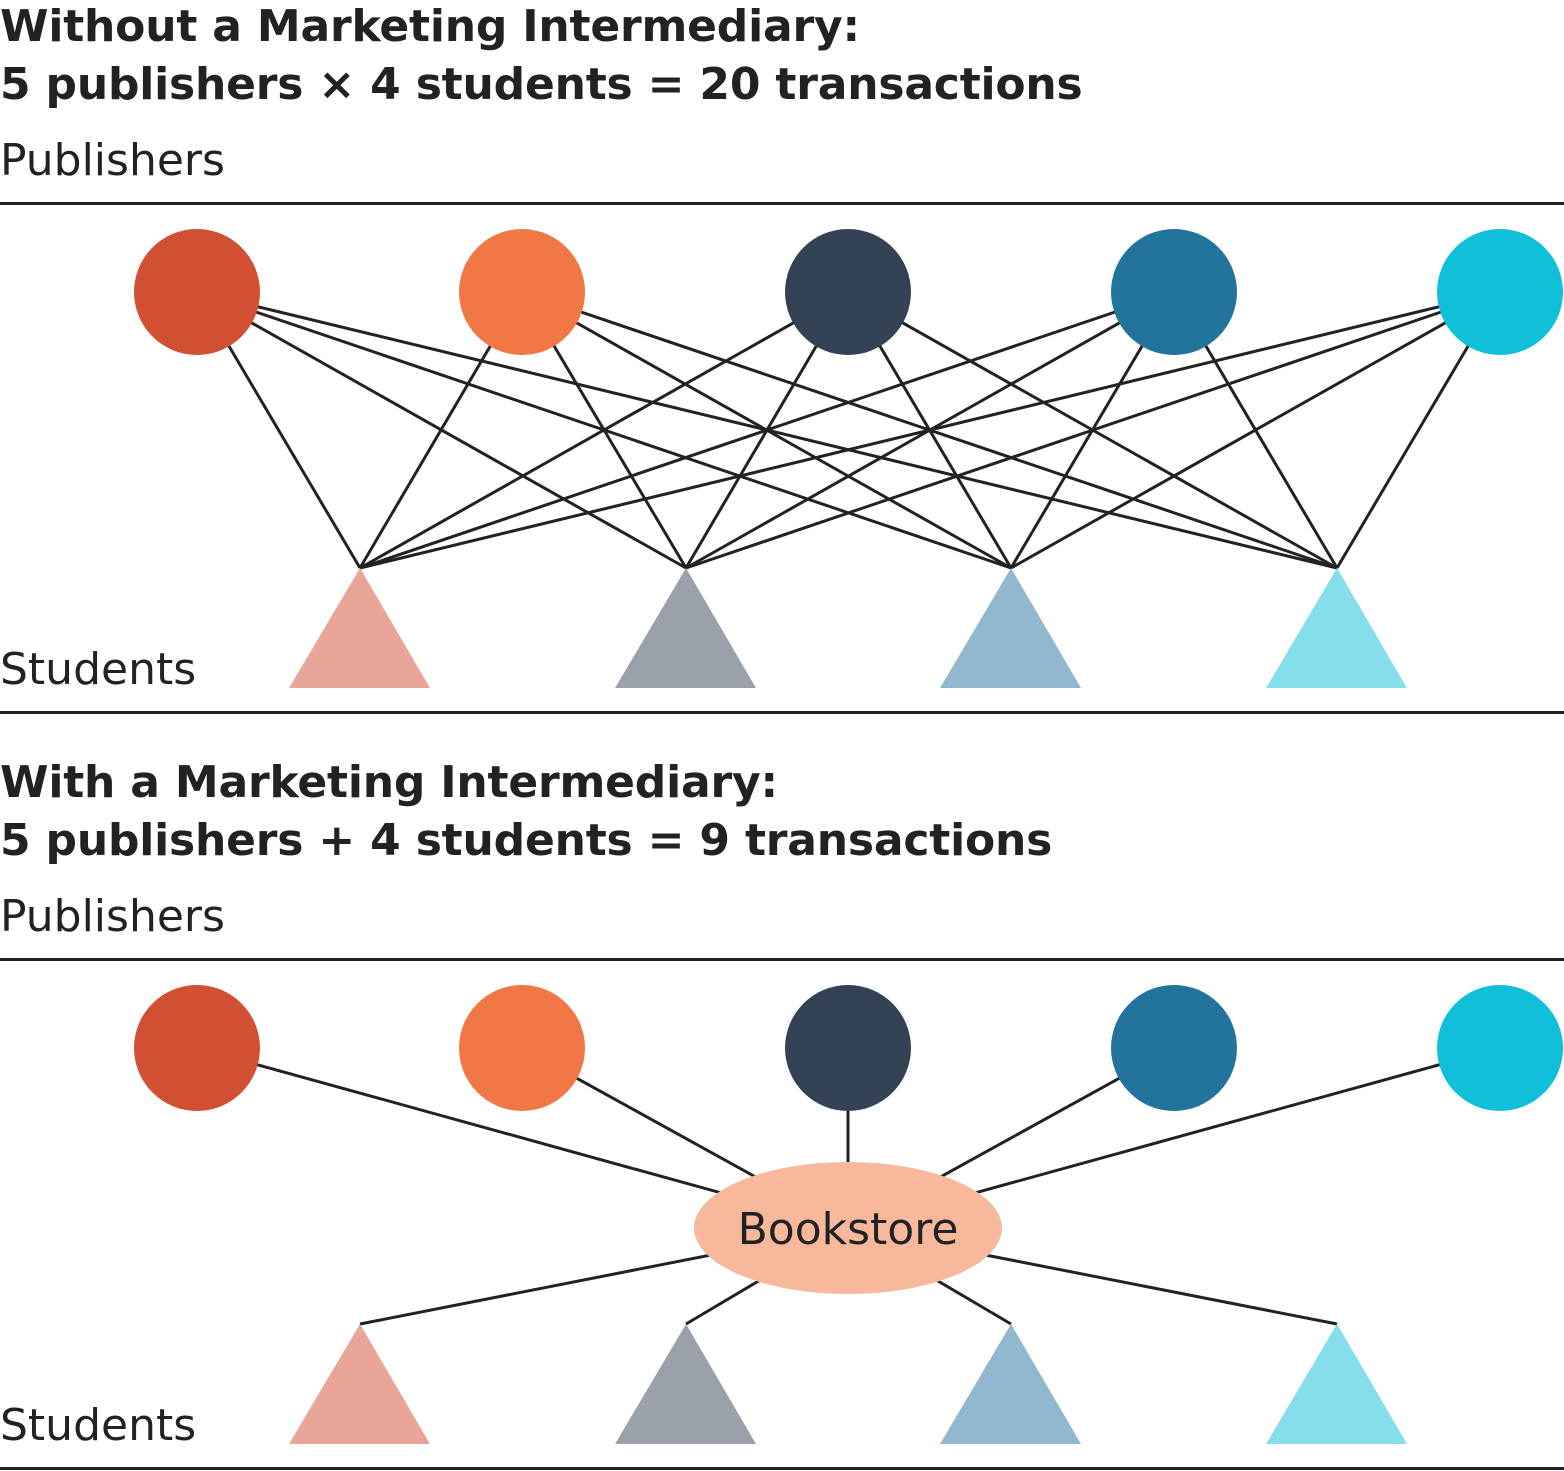  I want to click on with-publishers-label: Publishers, so click(112, 916).